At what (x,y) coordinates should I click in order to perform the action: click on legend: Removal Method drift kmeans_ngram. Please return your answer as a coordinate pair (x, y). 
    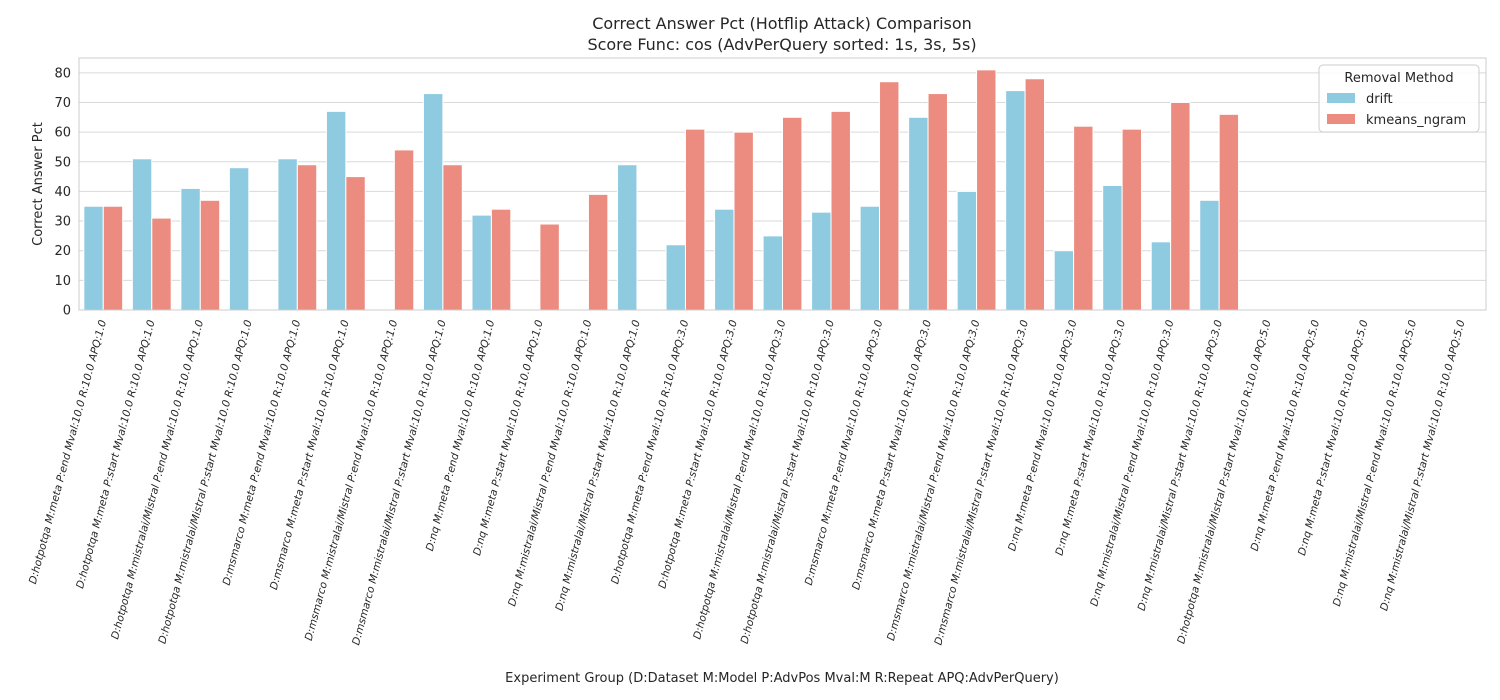
    Looking at the image, I should click on (1399, 98).